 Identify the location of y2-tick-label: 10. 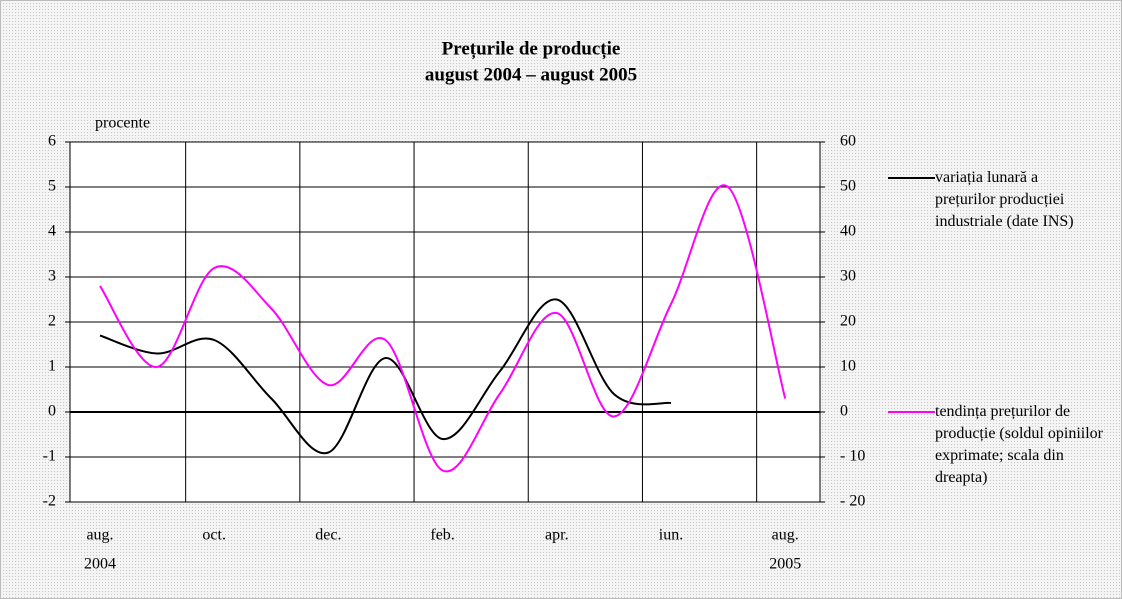
(848, 366).